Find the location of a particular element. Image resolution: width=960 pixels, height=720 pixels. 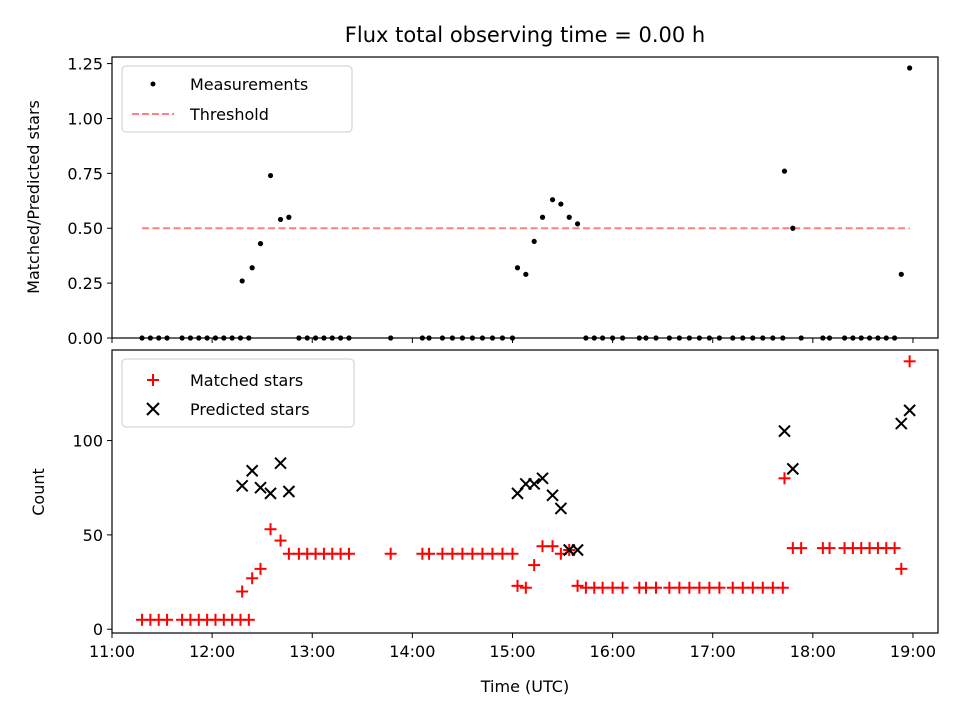

bottom-legend-box is located at coordinates (238, 393).